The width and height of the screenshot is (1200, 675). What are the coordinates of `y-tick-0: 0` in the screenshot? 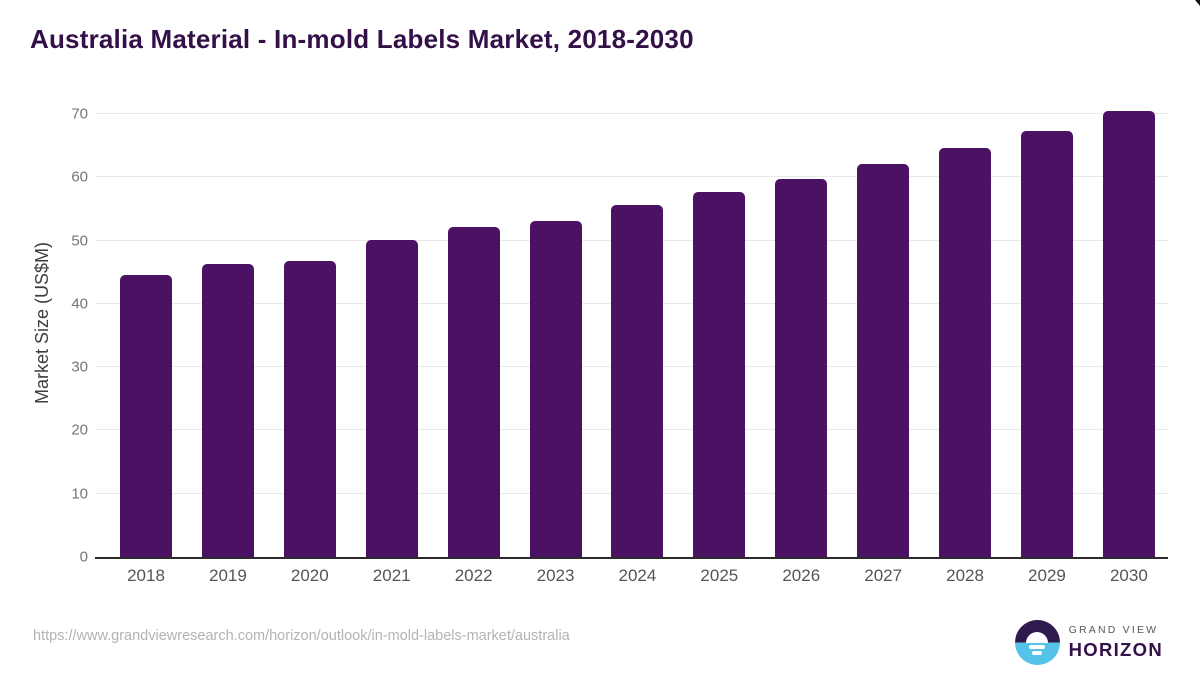 It's located at (83, 557).